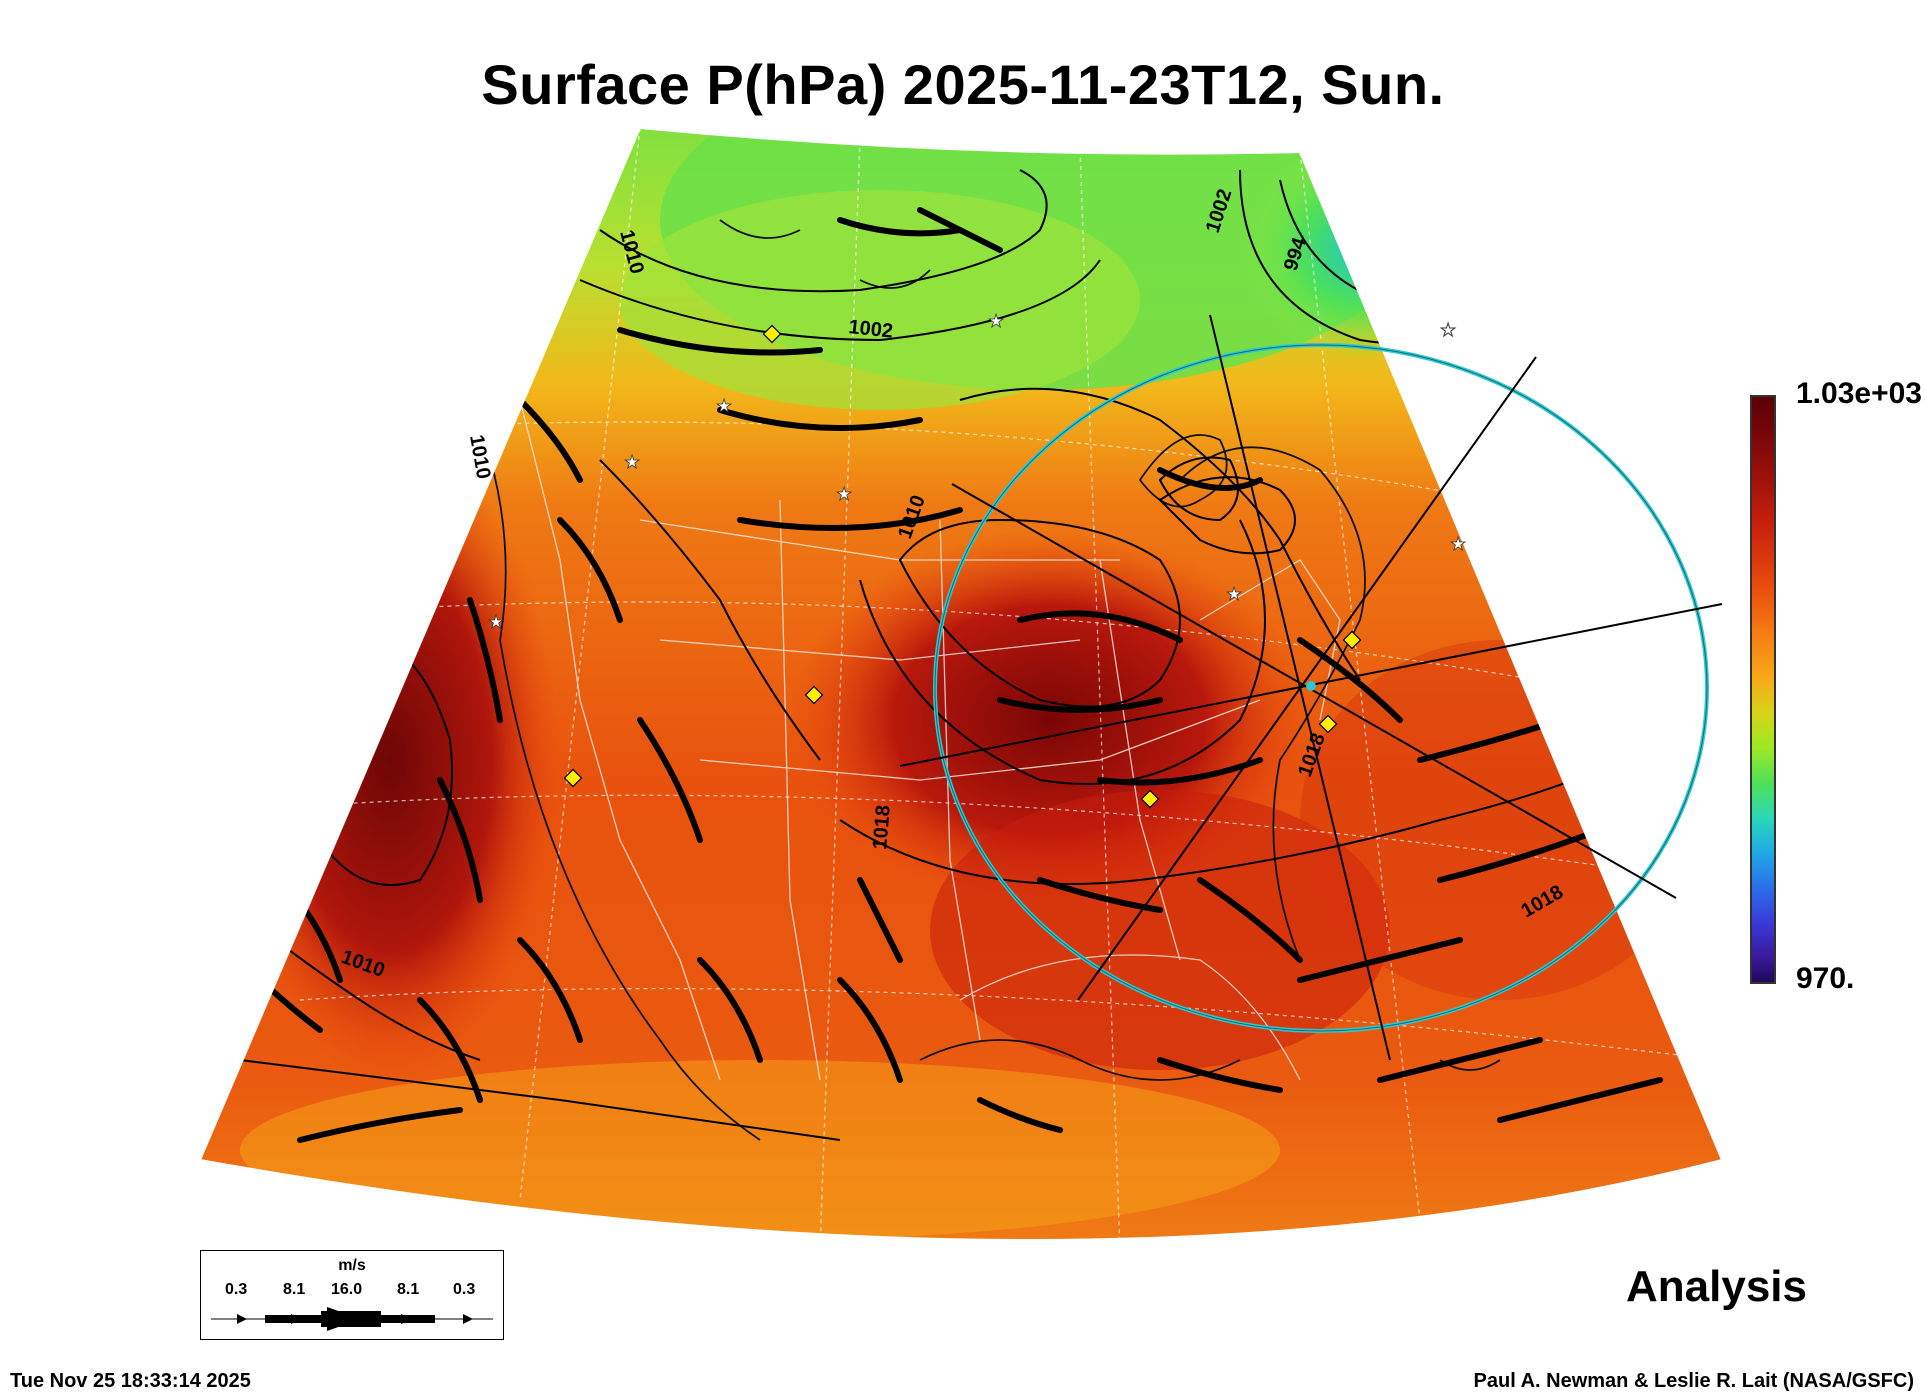 Image resolution: width=1926 pixels, height=1394 pixels. I want to click on station-markers, so click(962, 566).